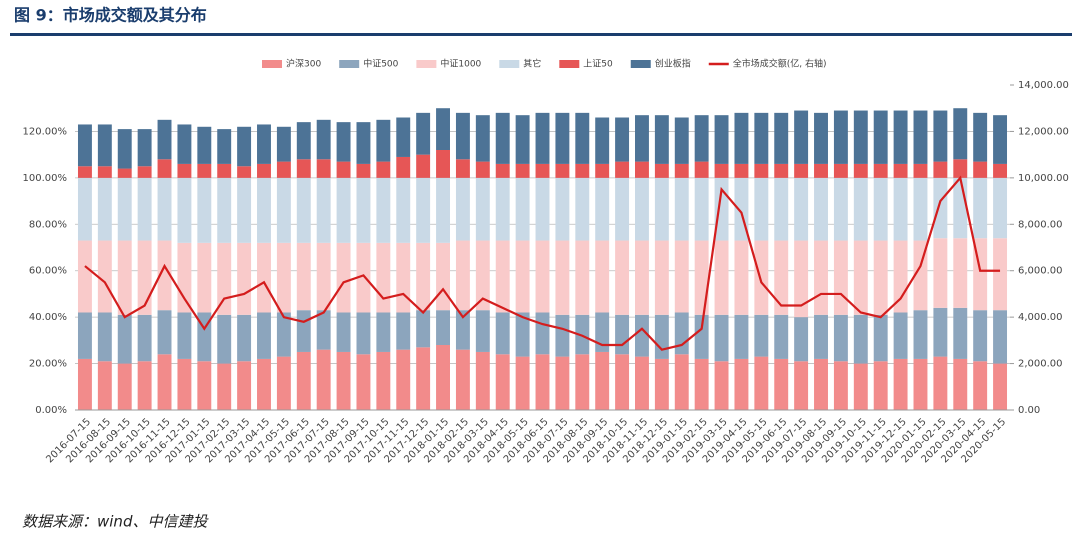 Image resolution: width=1080 pixels, height=543 pixels. I want to click on legend-label: 中证1000, so click(460, 64).